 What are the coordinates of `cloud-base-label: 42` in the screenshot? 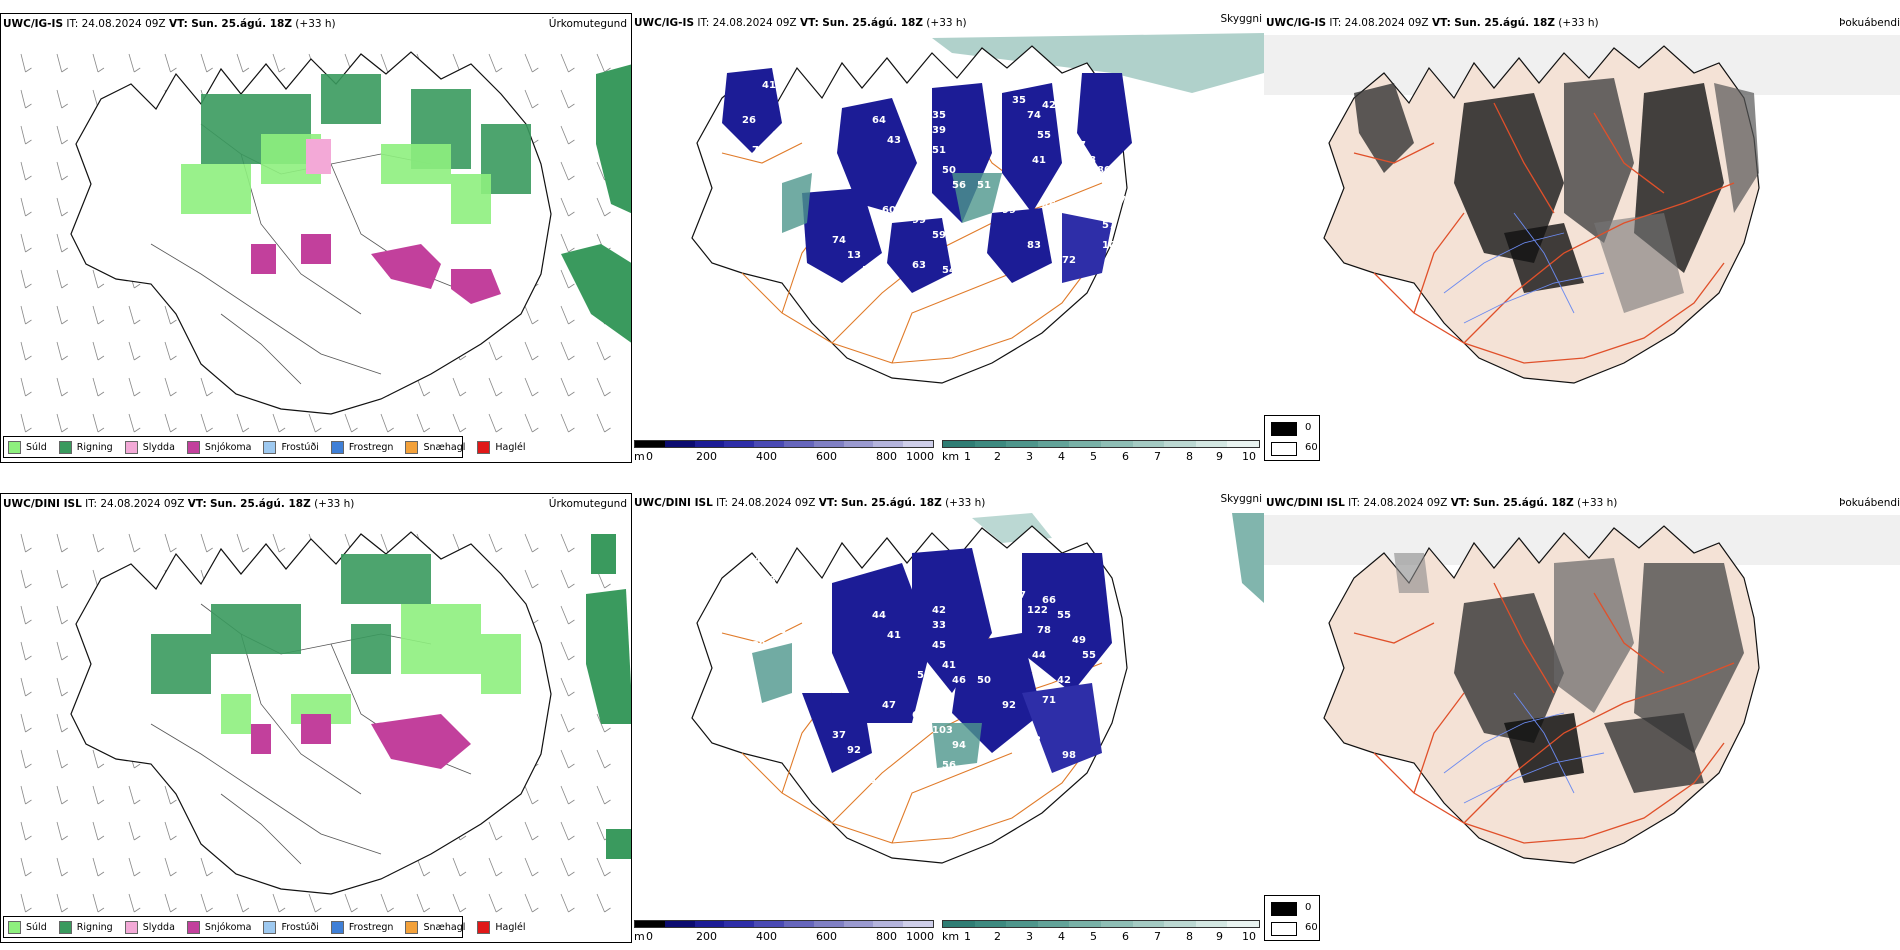 It's located at (1064, 680).